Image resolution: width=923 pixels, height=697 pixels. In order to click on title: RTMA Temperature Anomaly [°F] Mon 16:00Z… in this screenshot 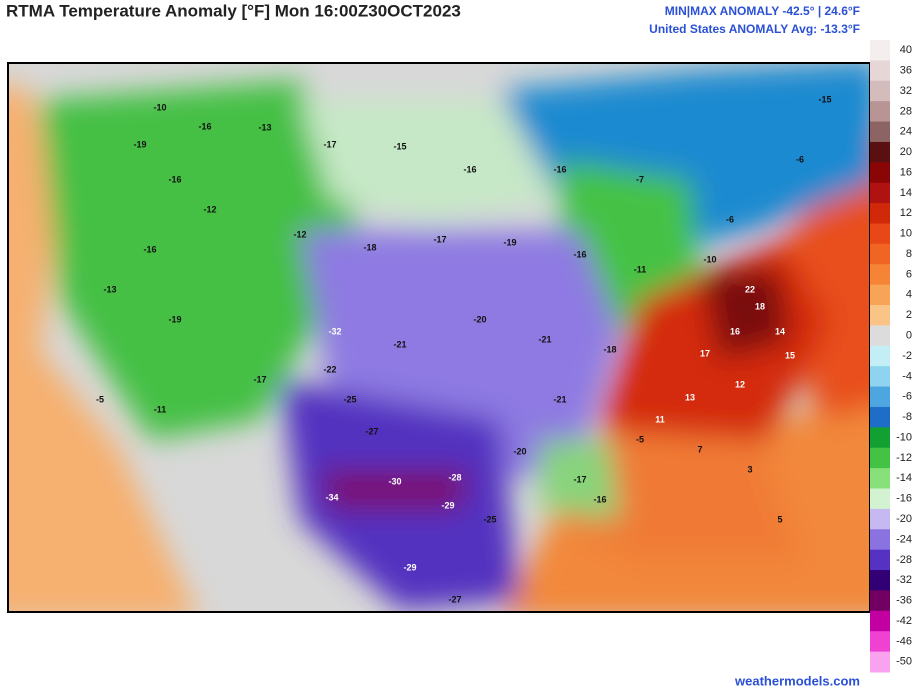, I will do `click(233, 10)`.